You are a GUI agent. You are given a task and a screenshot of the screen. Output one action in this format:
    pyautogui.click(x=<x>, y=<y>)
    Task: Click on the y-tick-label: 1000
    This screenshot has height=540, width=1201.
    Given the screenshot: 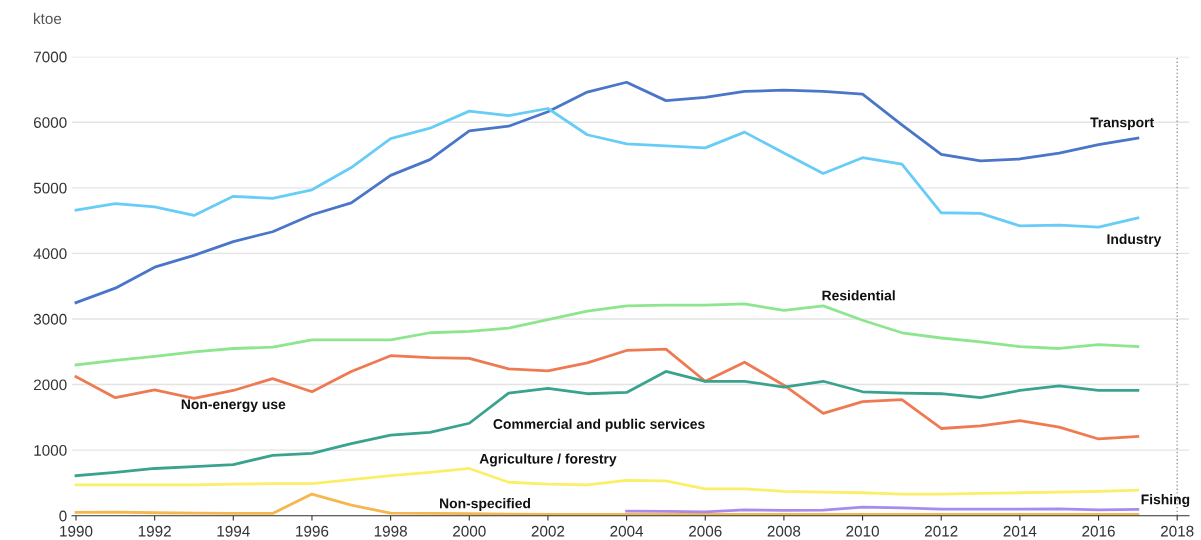 What is the action you would take?
    pyautogui.click(x=50, y=450)
    